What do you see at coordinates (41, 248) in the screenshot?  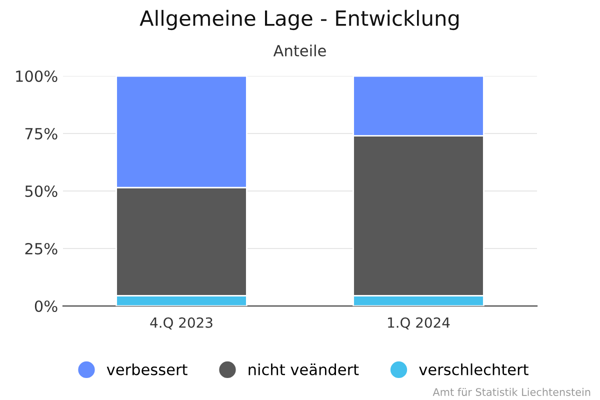 I see `y-tick-label: 25%` at bounding box center [41, 248].